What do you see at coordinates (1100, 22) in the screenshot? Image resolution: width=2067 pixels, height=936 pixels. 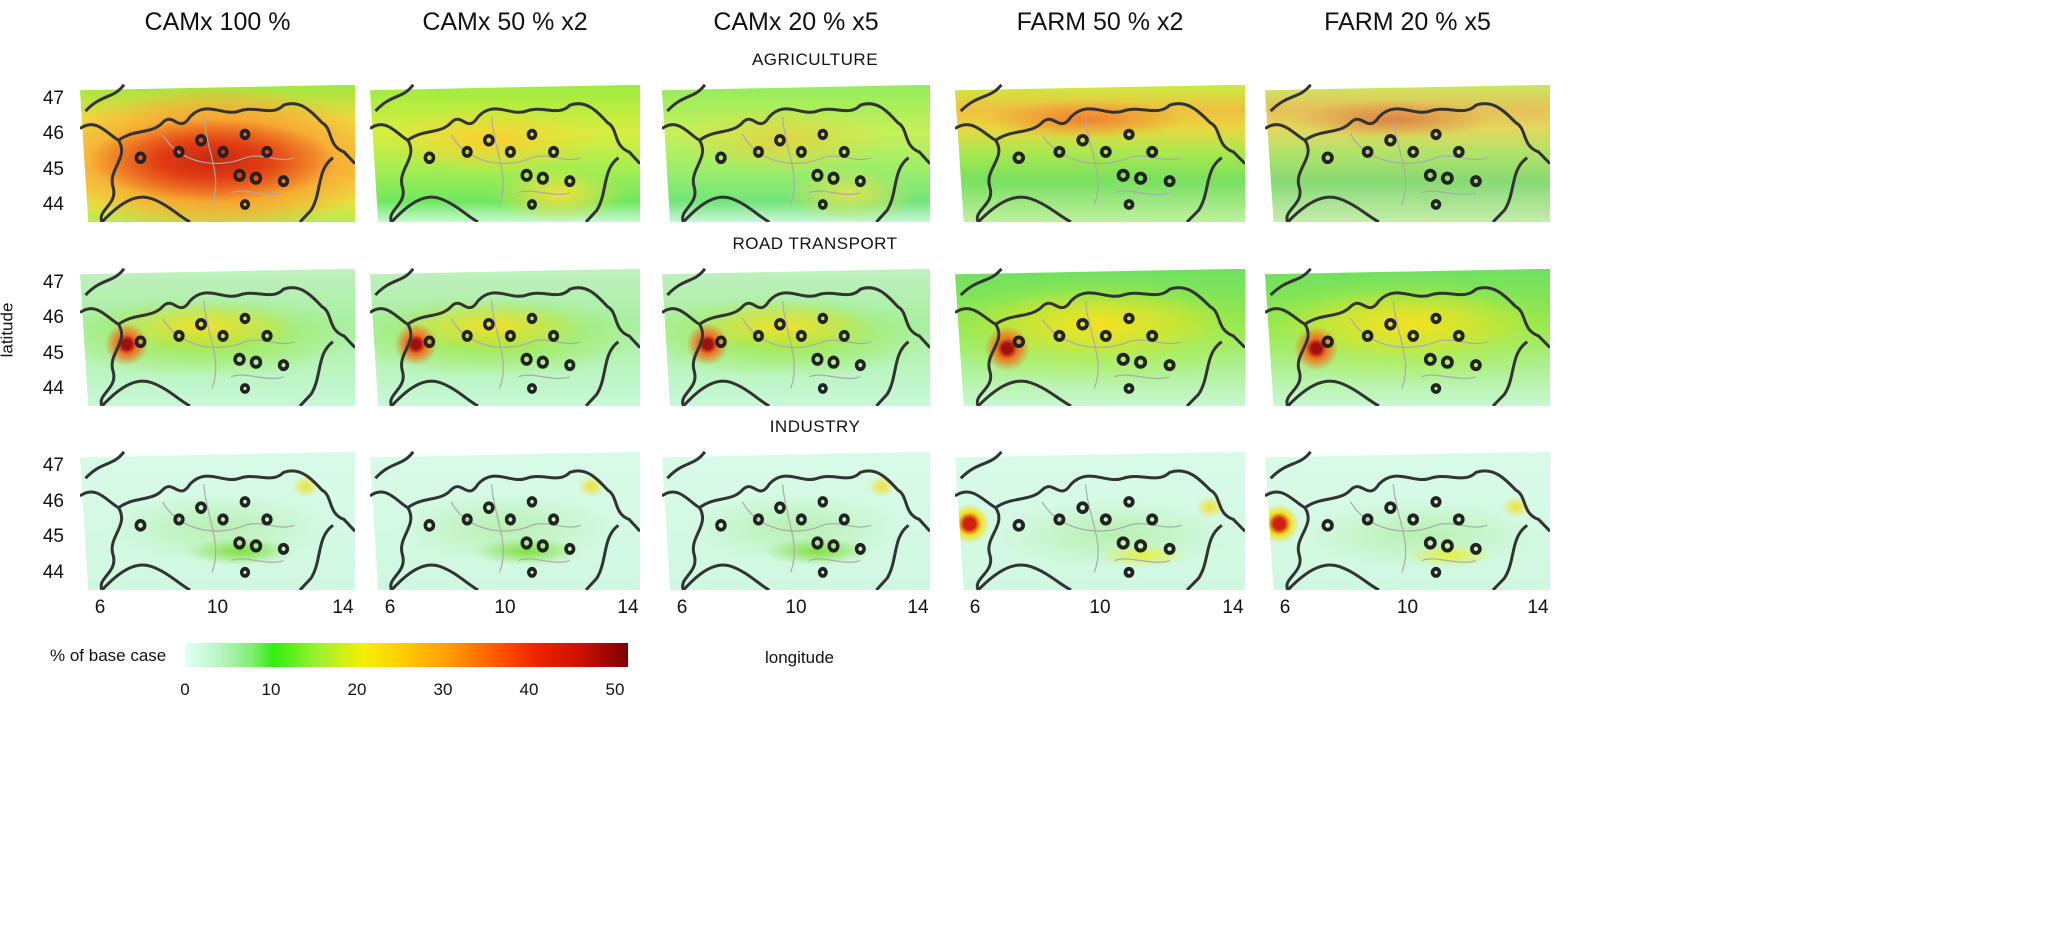 I see `column-title: FARM 50 % x2` at bounding box center [1100, 22].